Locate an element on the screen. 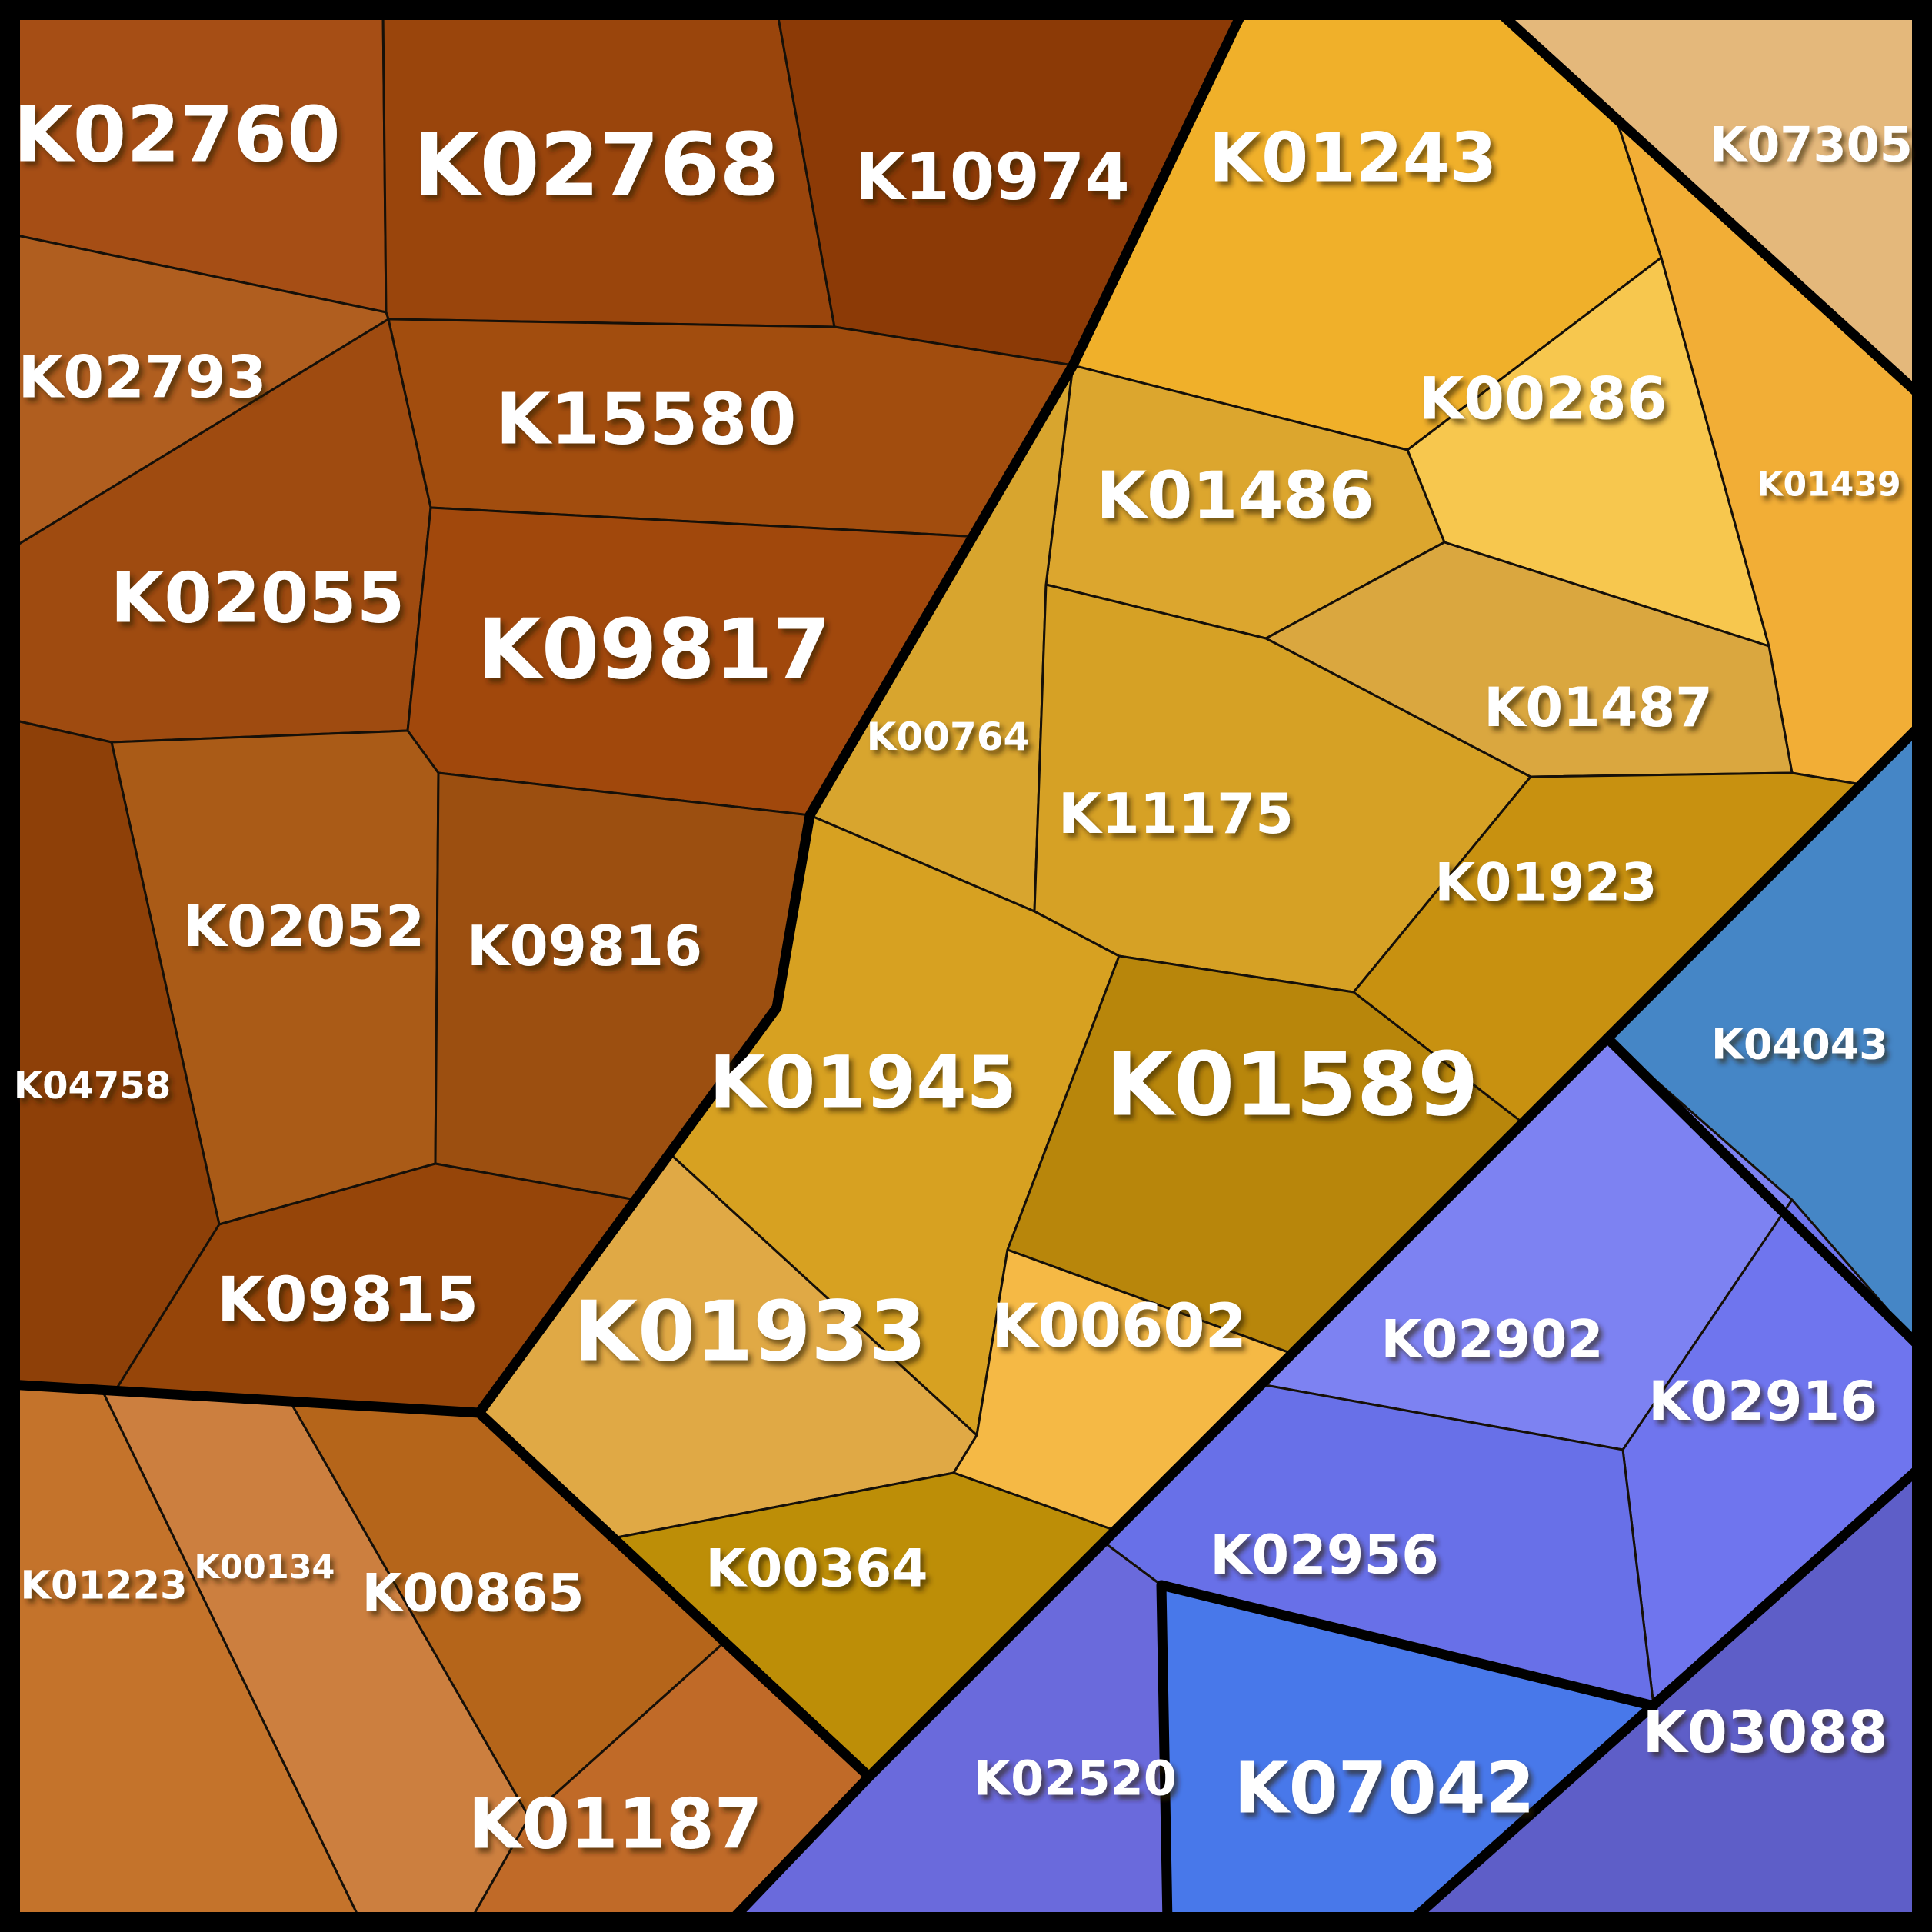  cell-label-K04758: K04758 is located at coordinates (92, 1086).